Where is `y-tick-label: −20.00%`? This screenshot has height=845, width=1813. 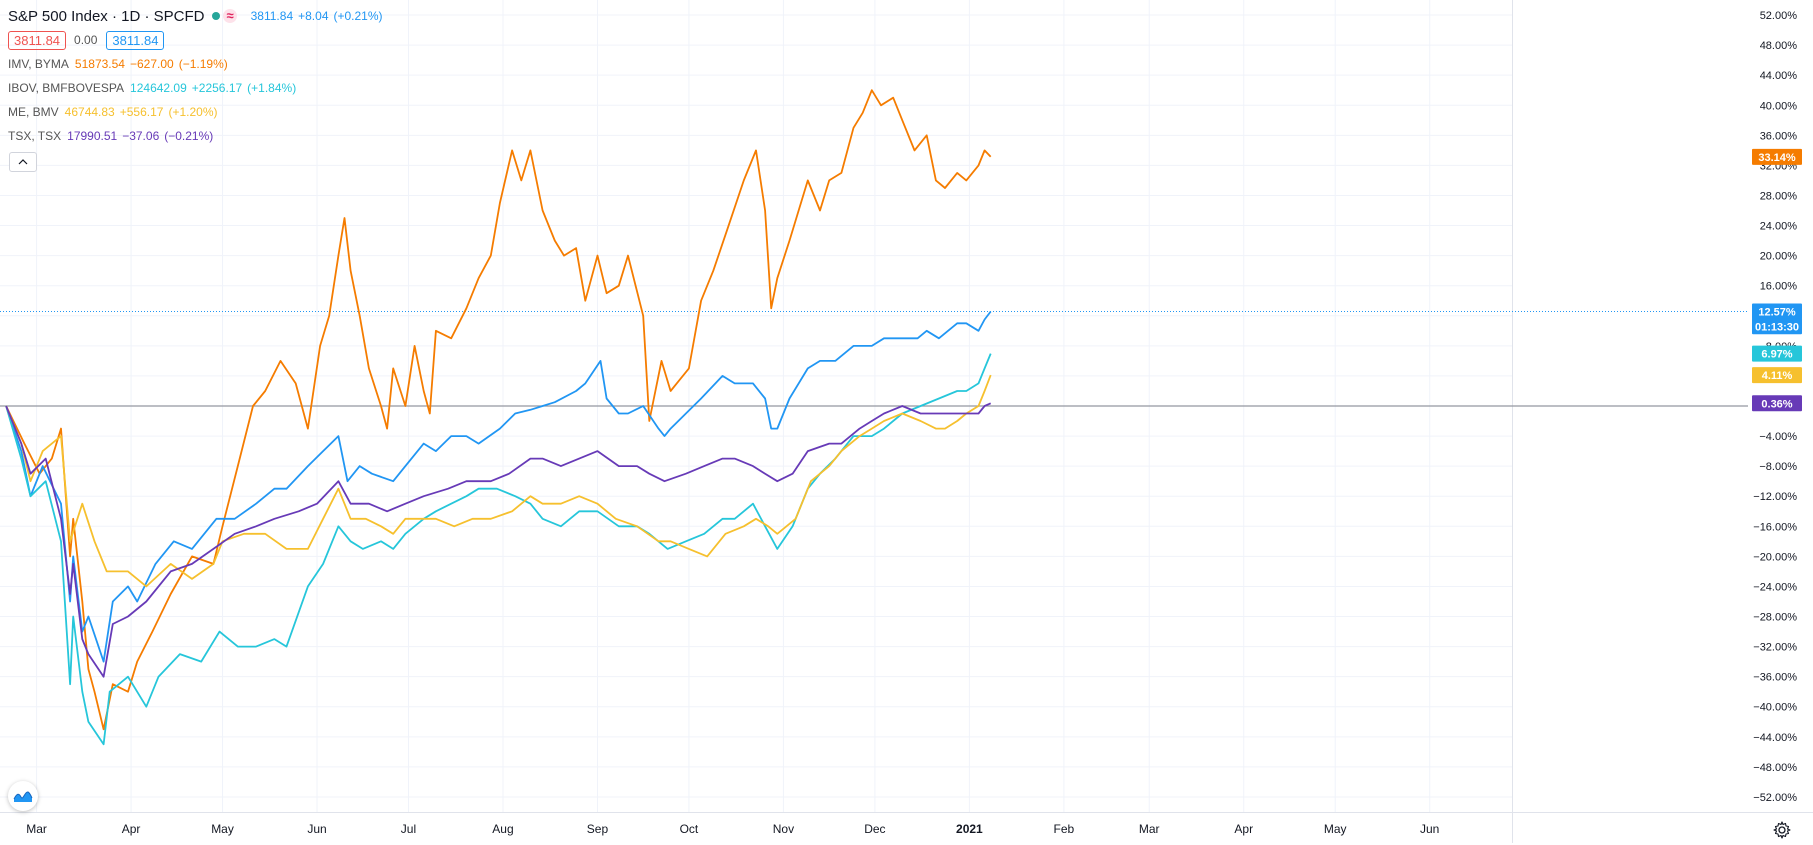
y-tick-label: −20.00% is located at coordinates (1775, 557).